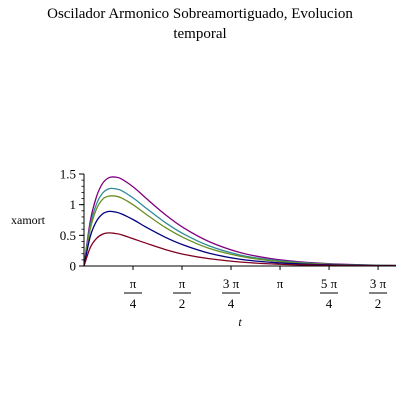 This screenshot has height=400, width=400. What do you see at coordinates (329, 283) in the screenshot?
I see `x-tick-label-numerator: 5 π` at bounding box center [329, 283].